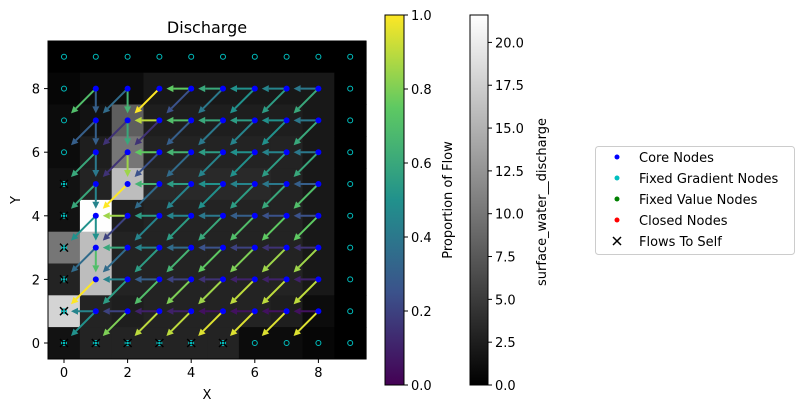  Describe the element at coordinates (36, 344) in the screenshot. I see `y-tick-label: 0` at that location.